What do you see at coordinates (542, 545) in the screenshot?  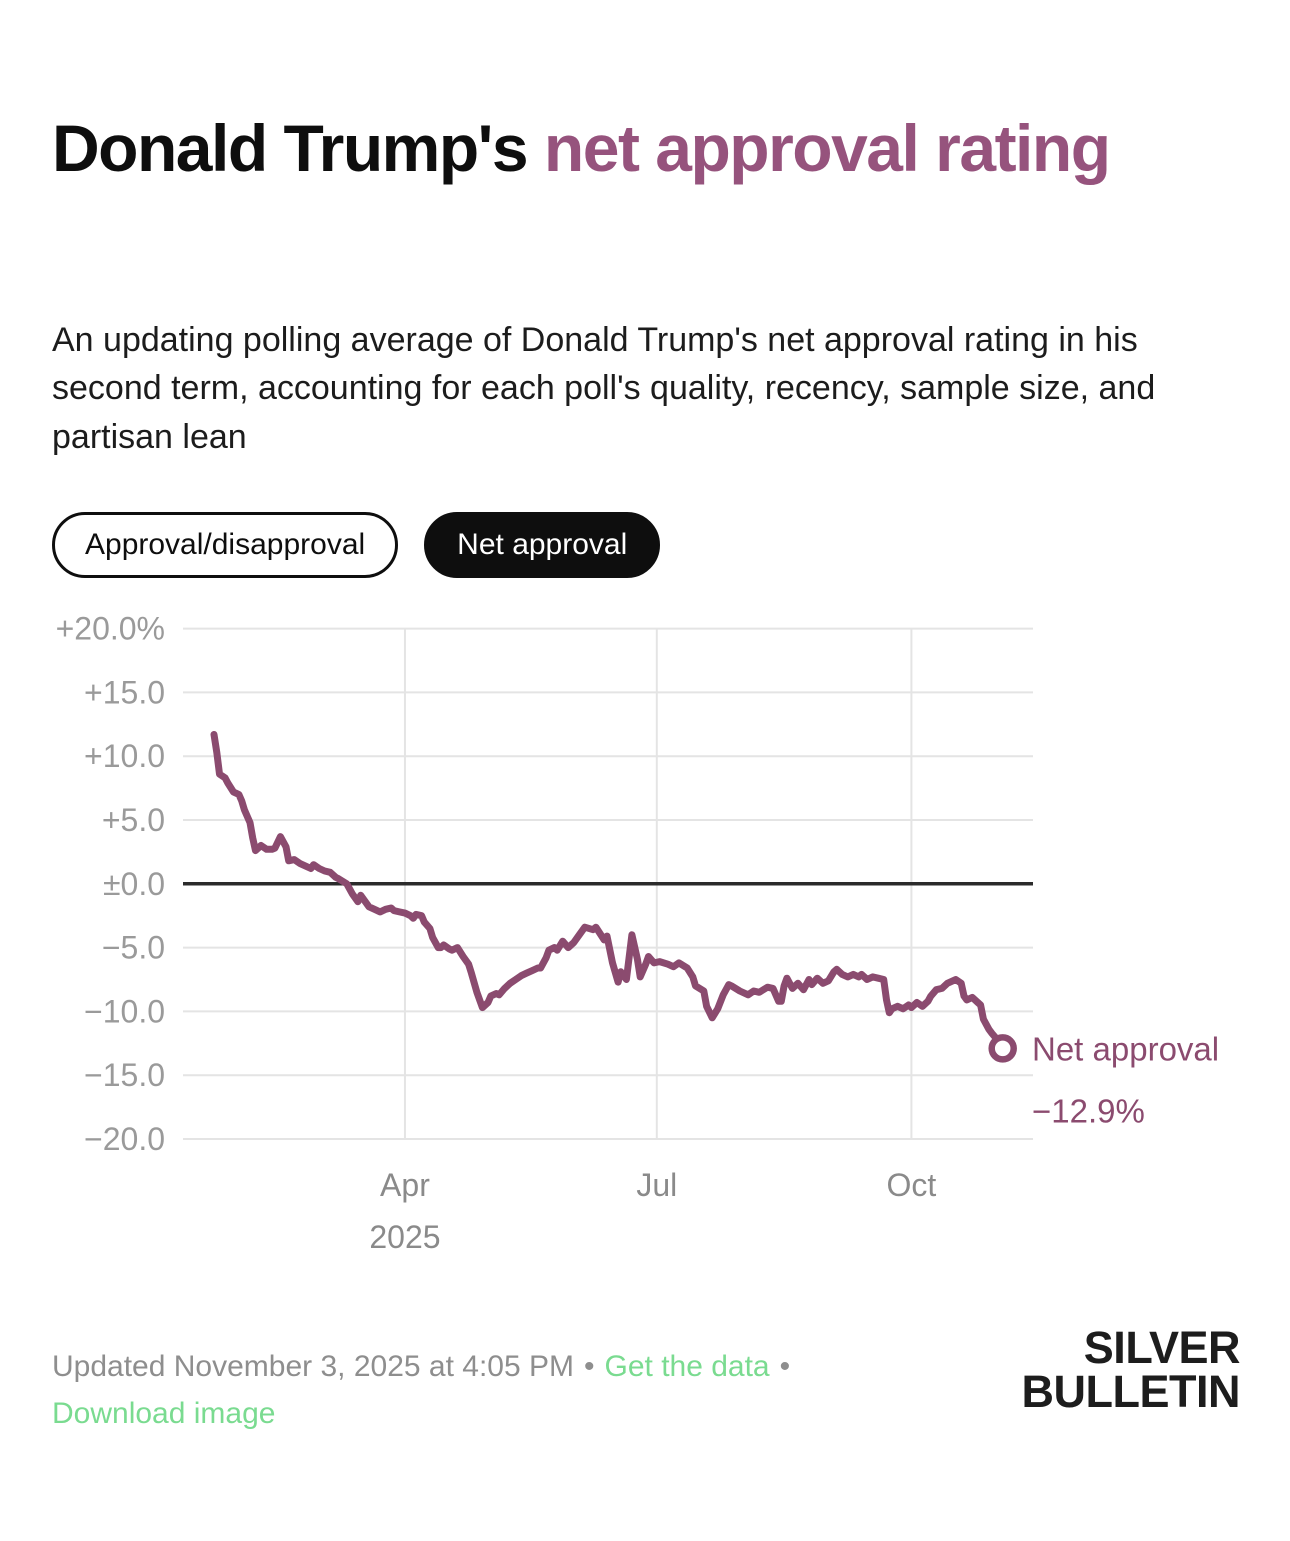 I see `toggle-net-approval: Net approval` at bounding box center [542, 545].